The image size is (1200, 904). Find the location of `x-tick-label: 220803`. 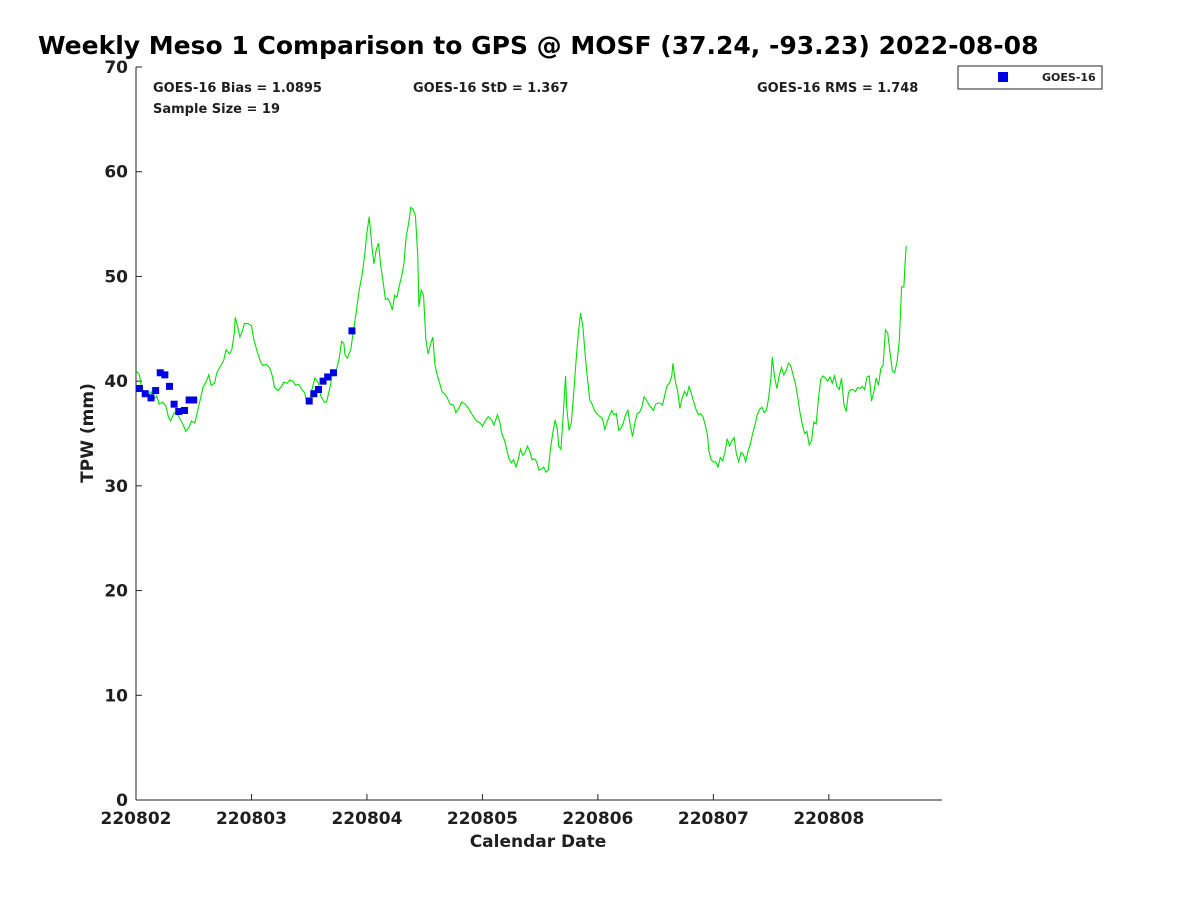

x-tick-label: 220803 is located at coordinates (251, 819).